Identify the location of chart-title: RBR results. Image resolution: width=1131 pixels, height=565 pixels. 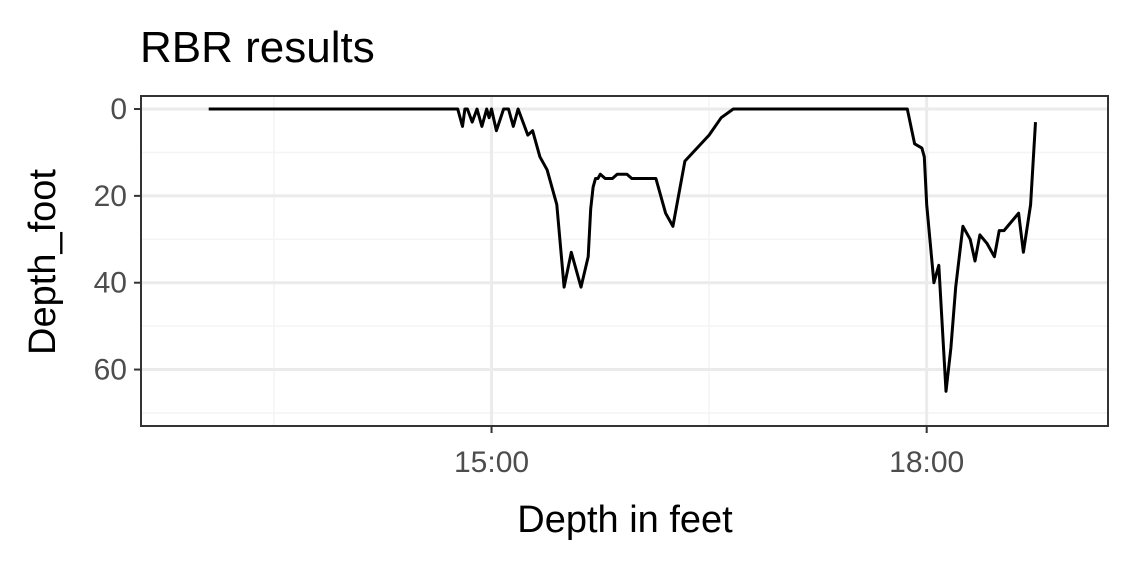
(257, 47).